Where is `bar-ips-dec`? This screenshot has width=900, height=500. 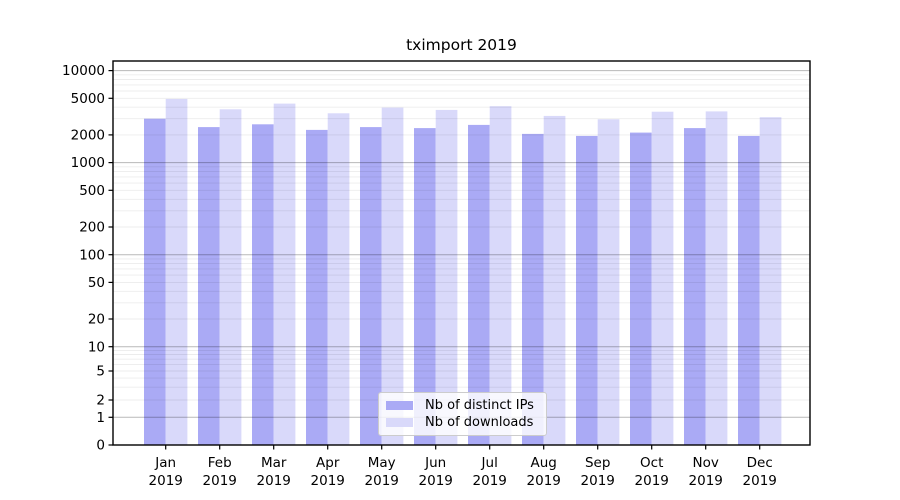
bar-ips-dec is located at coordinates (749, 290).